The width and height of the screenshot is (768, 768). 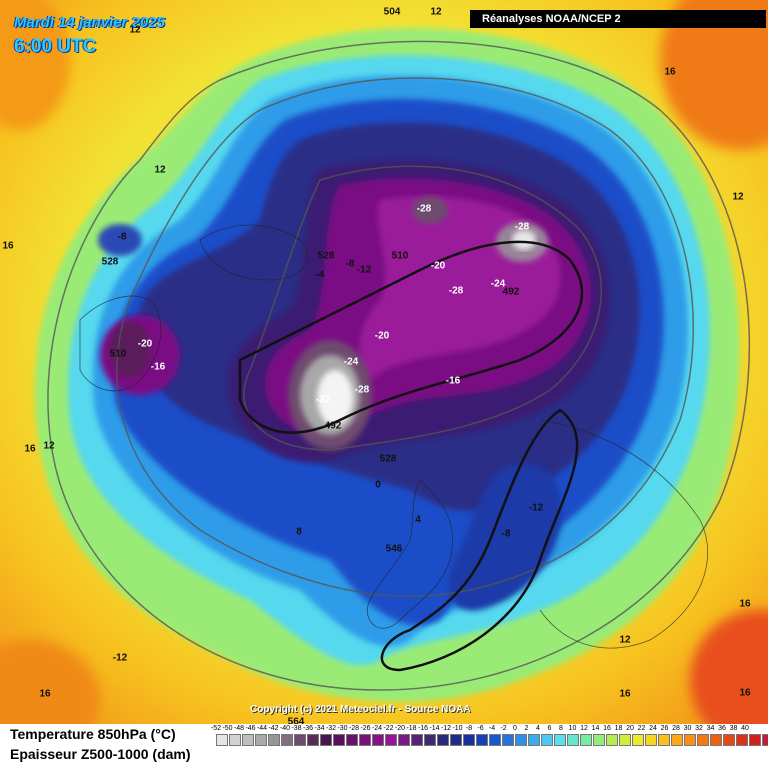 I want to click on legend-tick: -42, so click(x=273, y=728).